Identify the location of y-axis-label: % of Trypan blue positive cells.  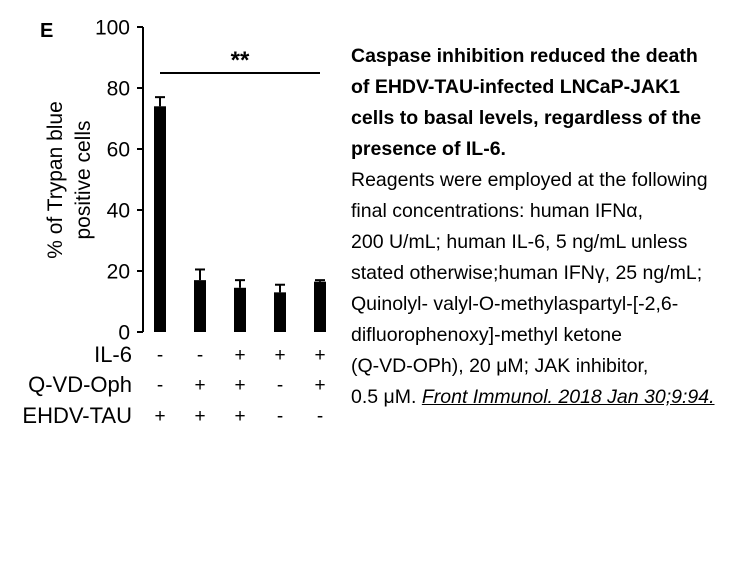
(69, 180).